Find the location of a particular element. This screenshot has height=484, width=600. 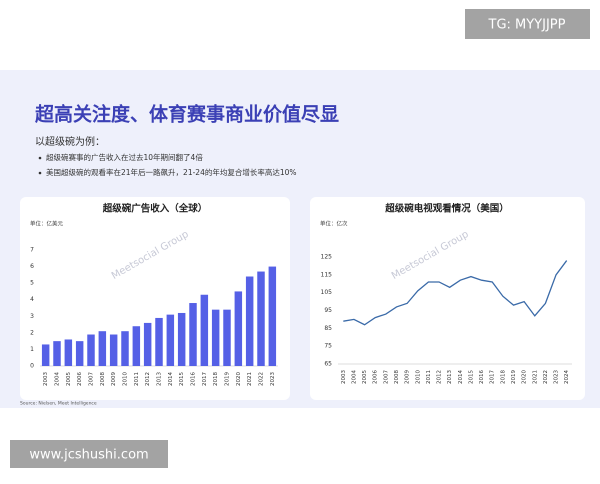

y-tick-label: 3 is located at coordinates (32, 316).